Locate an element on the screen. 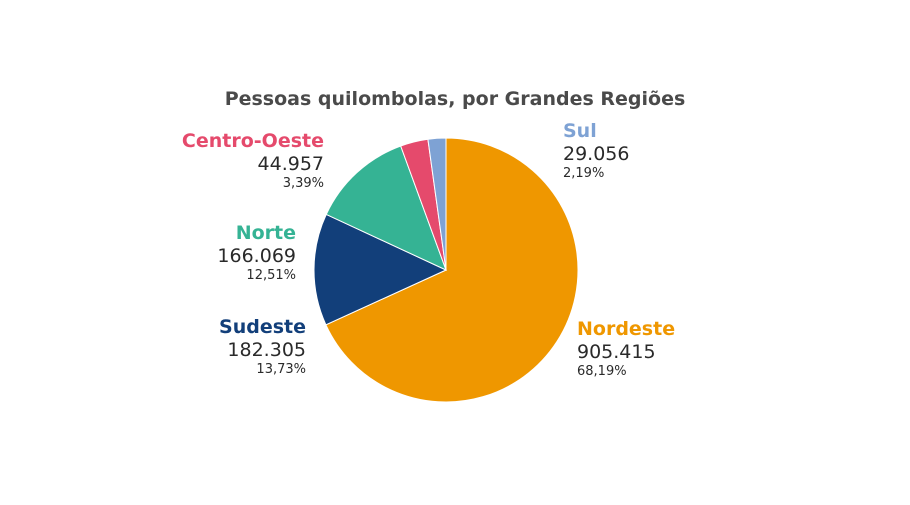  slice-percent-centro-oeste: 3,39% is located at coordinates (303, 183).